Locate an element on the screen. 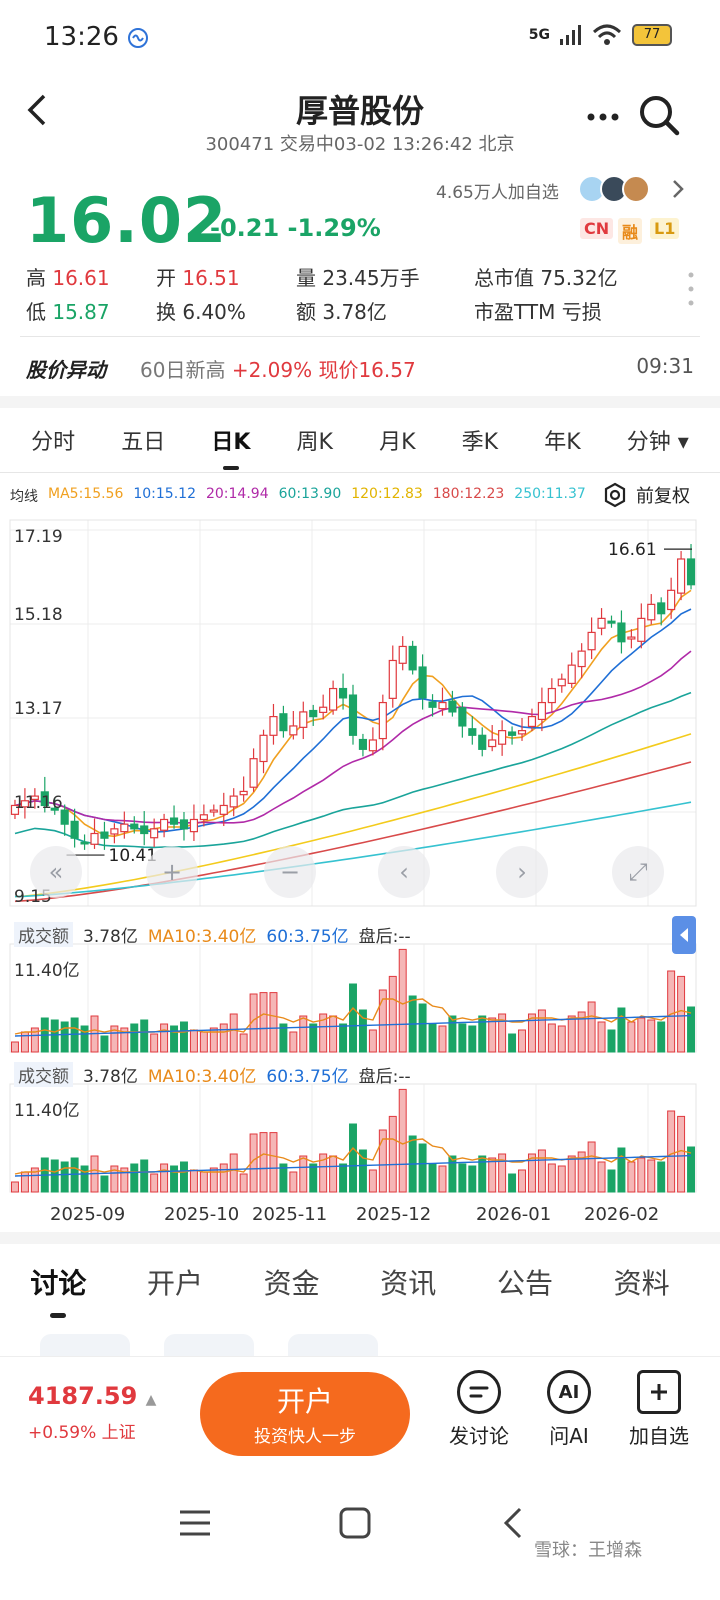  fullscreen-button: ⤢ is located at coordinates (638, 872).